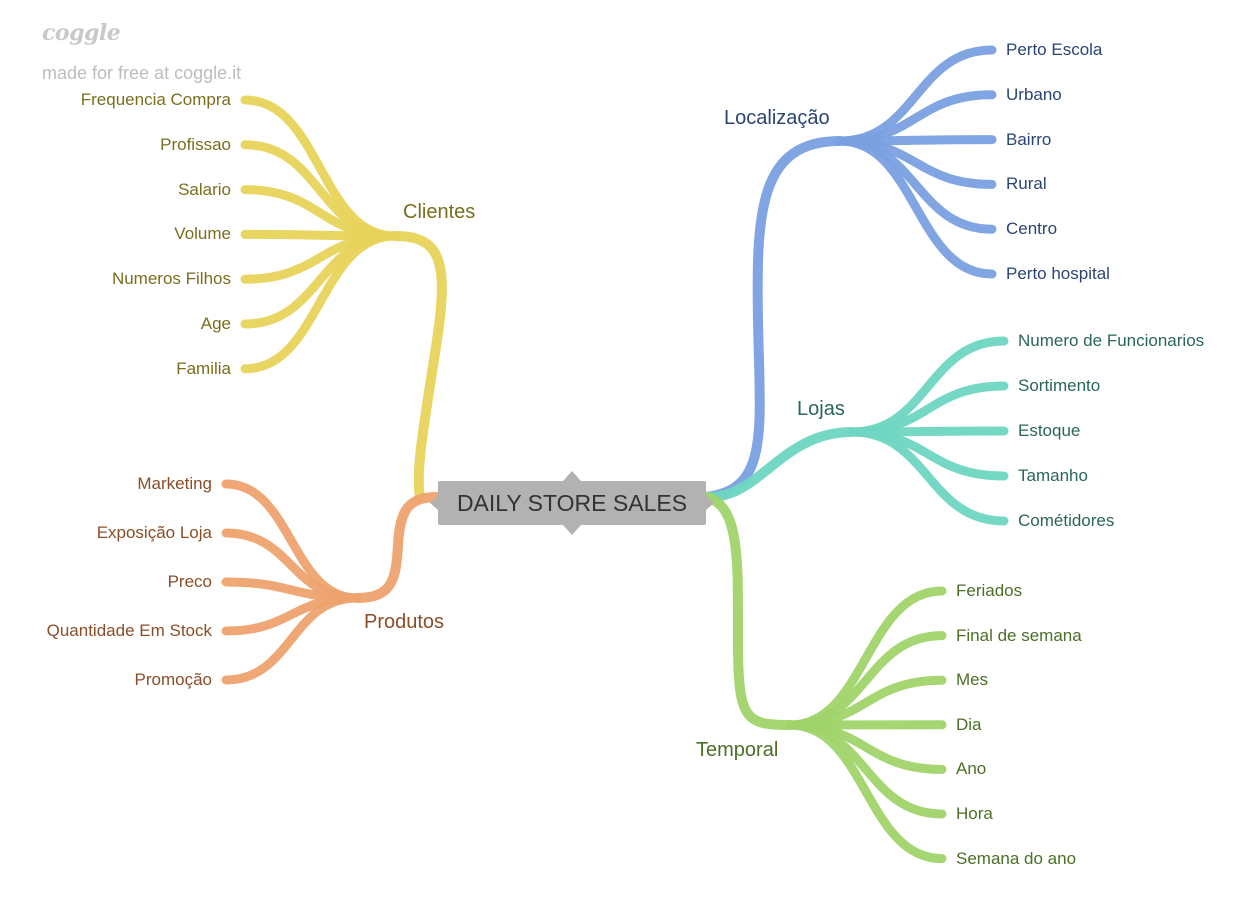 The image size is (1260, 919). I want to click on central-notch-left, so click(434, 503).